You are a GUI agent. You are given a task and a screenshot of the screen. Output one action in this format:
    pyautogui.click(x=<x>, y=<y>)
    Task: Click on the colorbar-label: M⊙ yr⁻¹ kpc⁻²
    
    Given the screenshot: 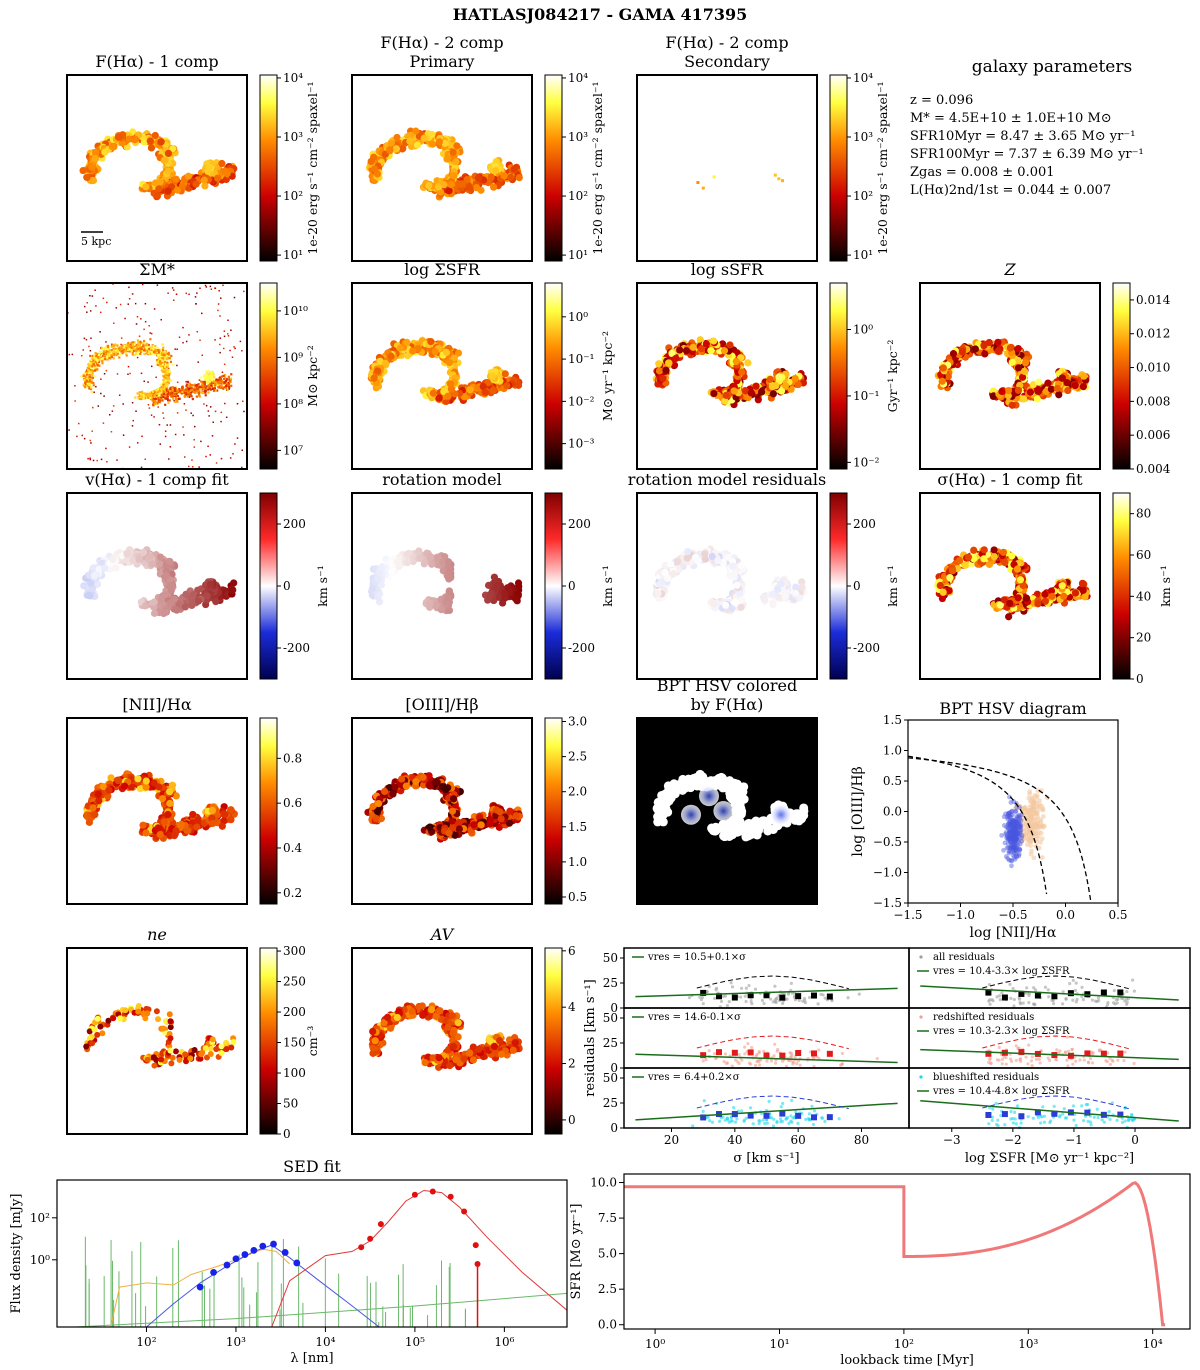 What is the action you would take?
    pyautogui.click(x=607, y=376)
    